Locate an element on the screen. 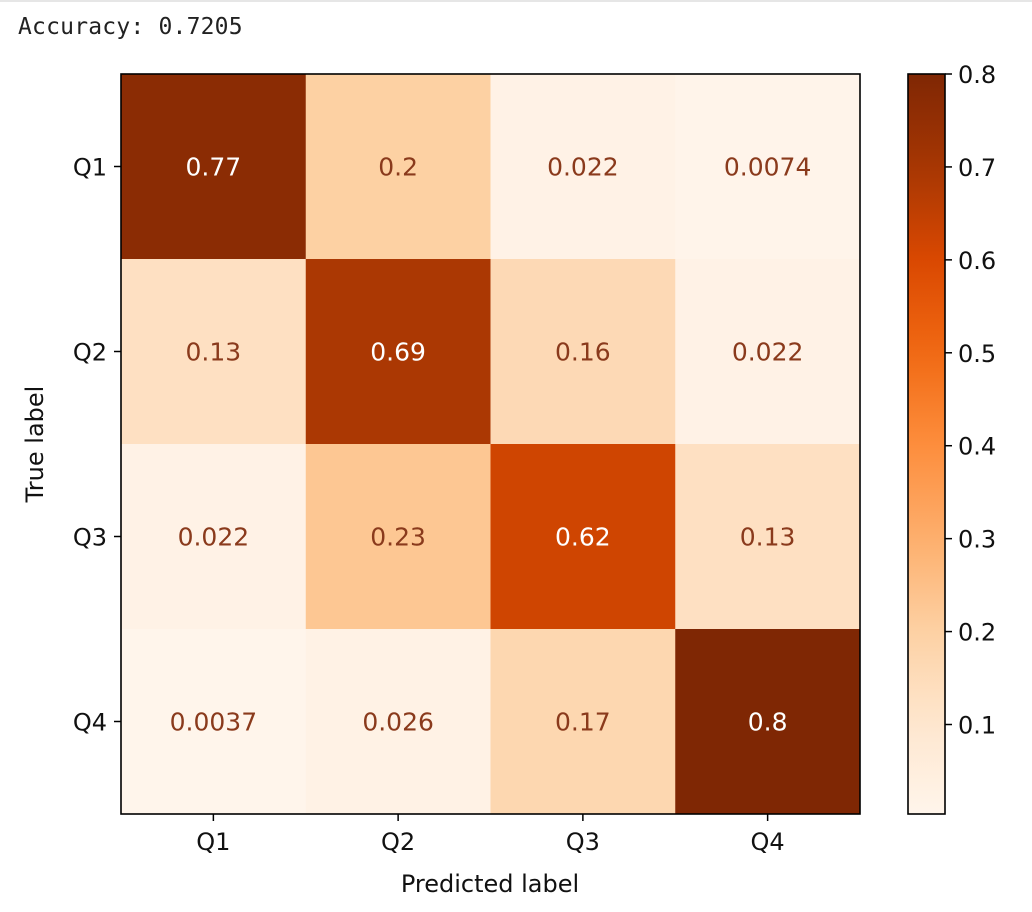 The image size is (1032, 912). x-tick-label: Q4 is located at coordinates (768, 842).